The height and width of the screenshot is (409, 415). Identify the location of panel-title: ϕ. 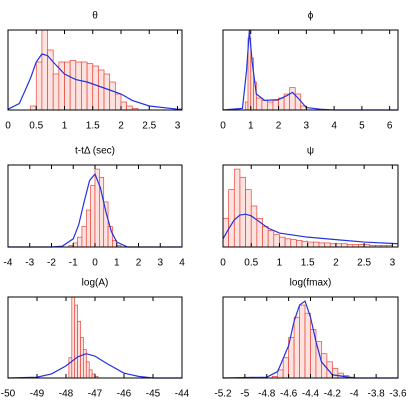
(311, 16).